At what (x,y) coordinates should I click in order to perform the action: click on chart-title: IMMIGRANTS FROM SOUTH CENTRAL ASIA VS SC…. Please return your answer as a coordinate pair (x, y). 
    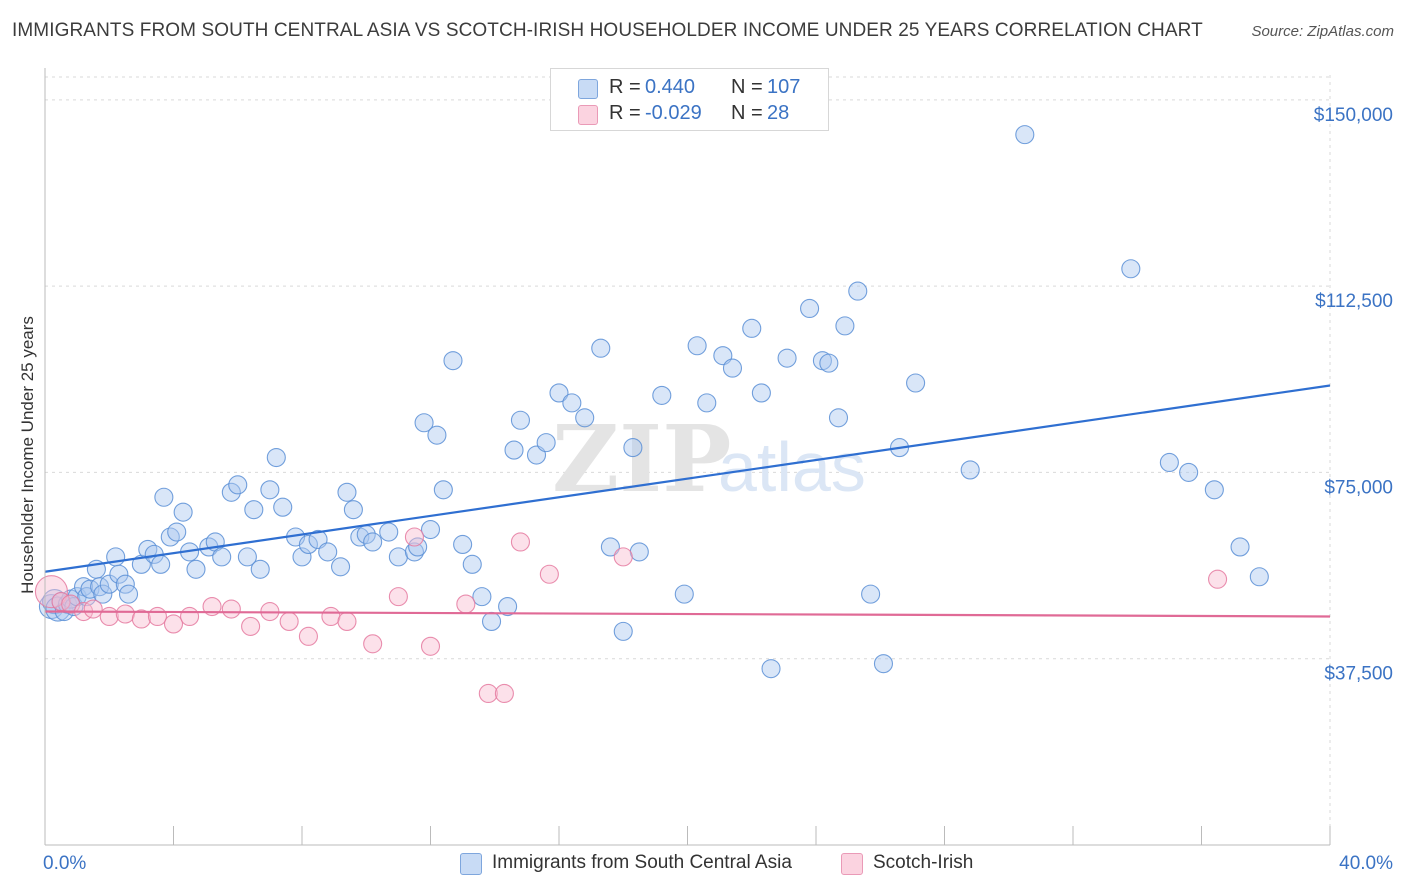
    Looking at the image, I should click on (607, 30).